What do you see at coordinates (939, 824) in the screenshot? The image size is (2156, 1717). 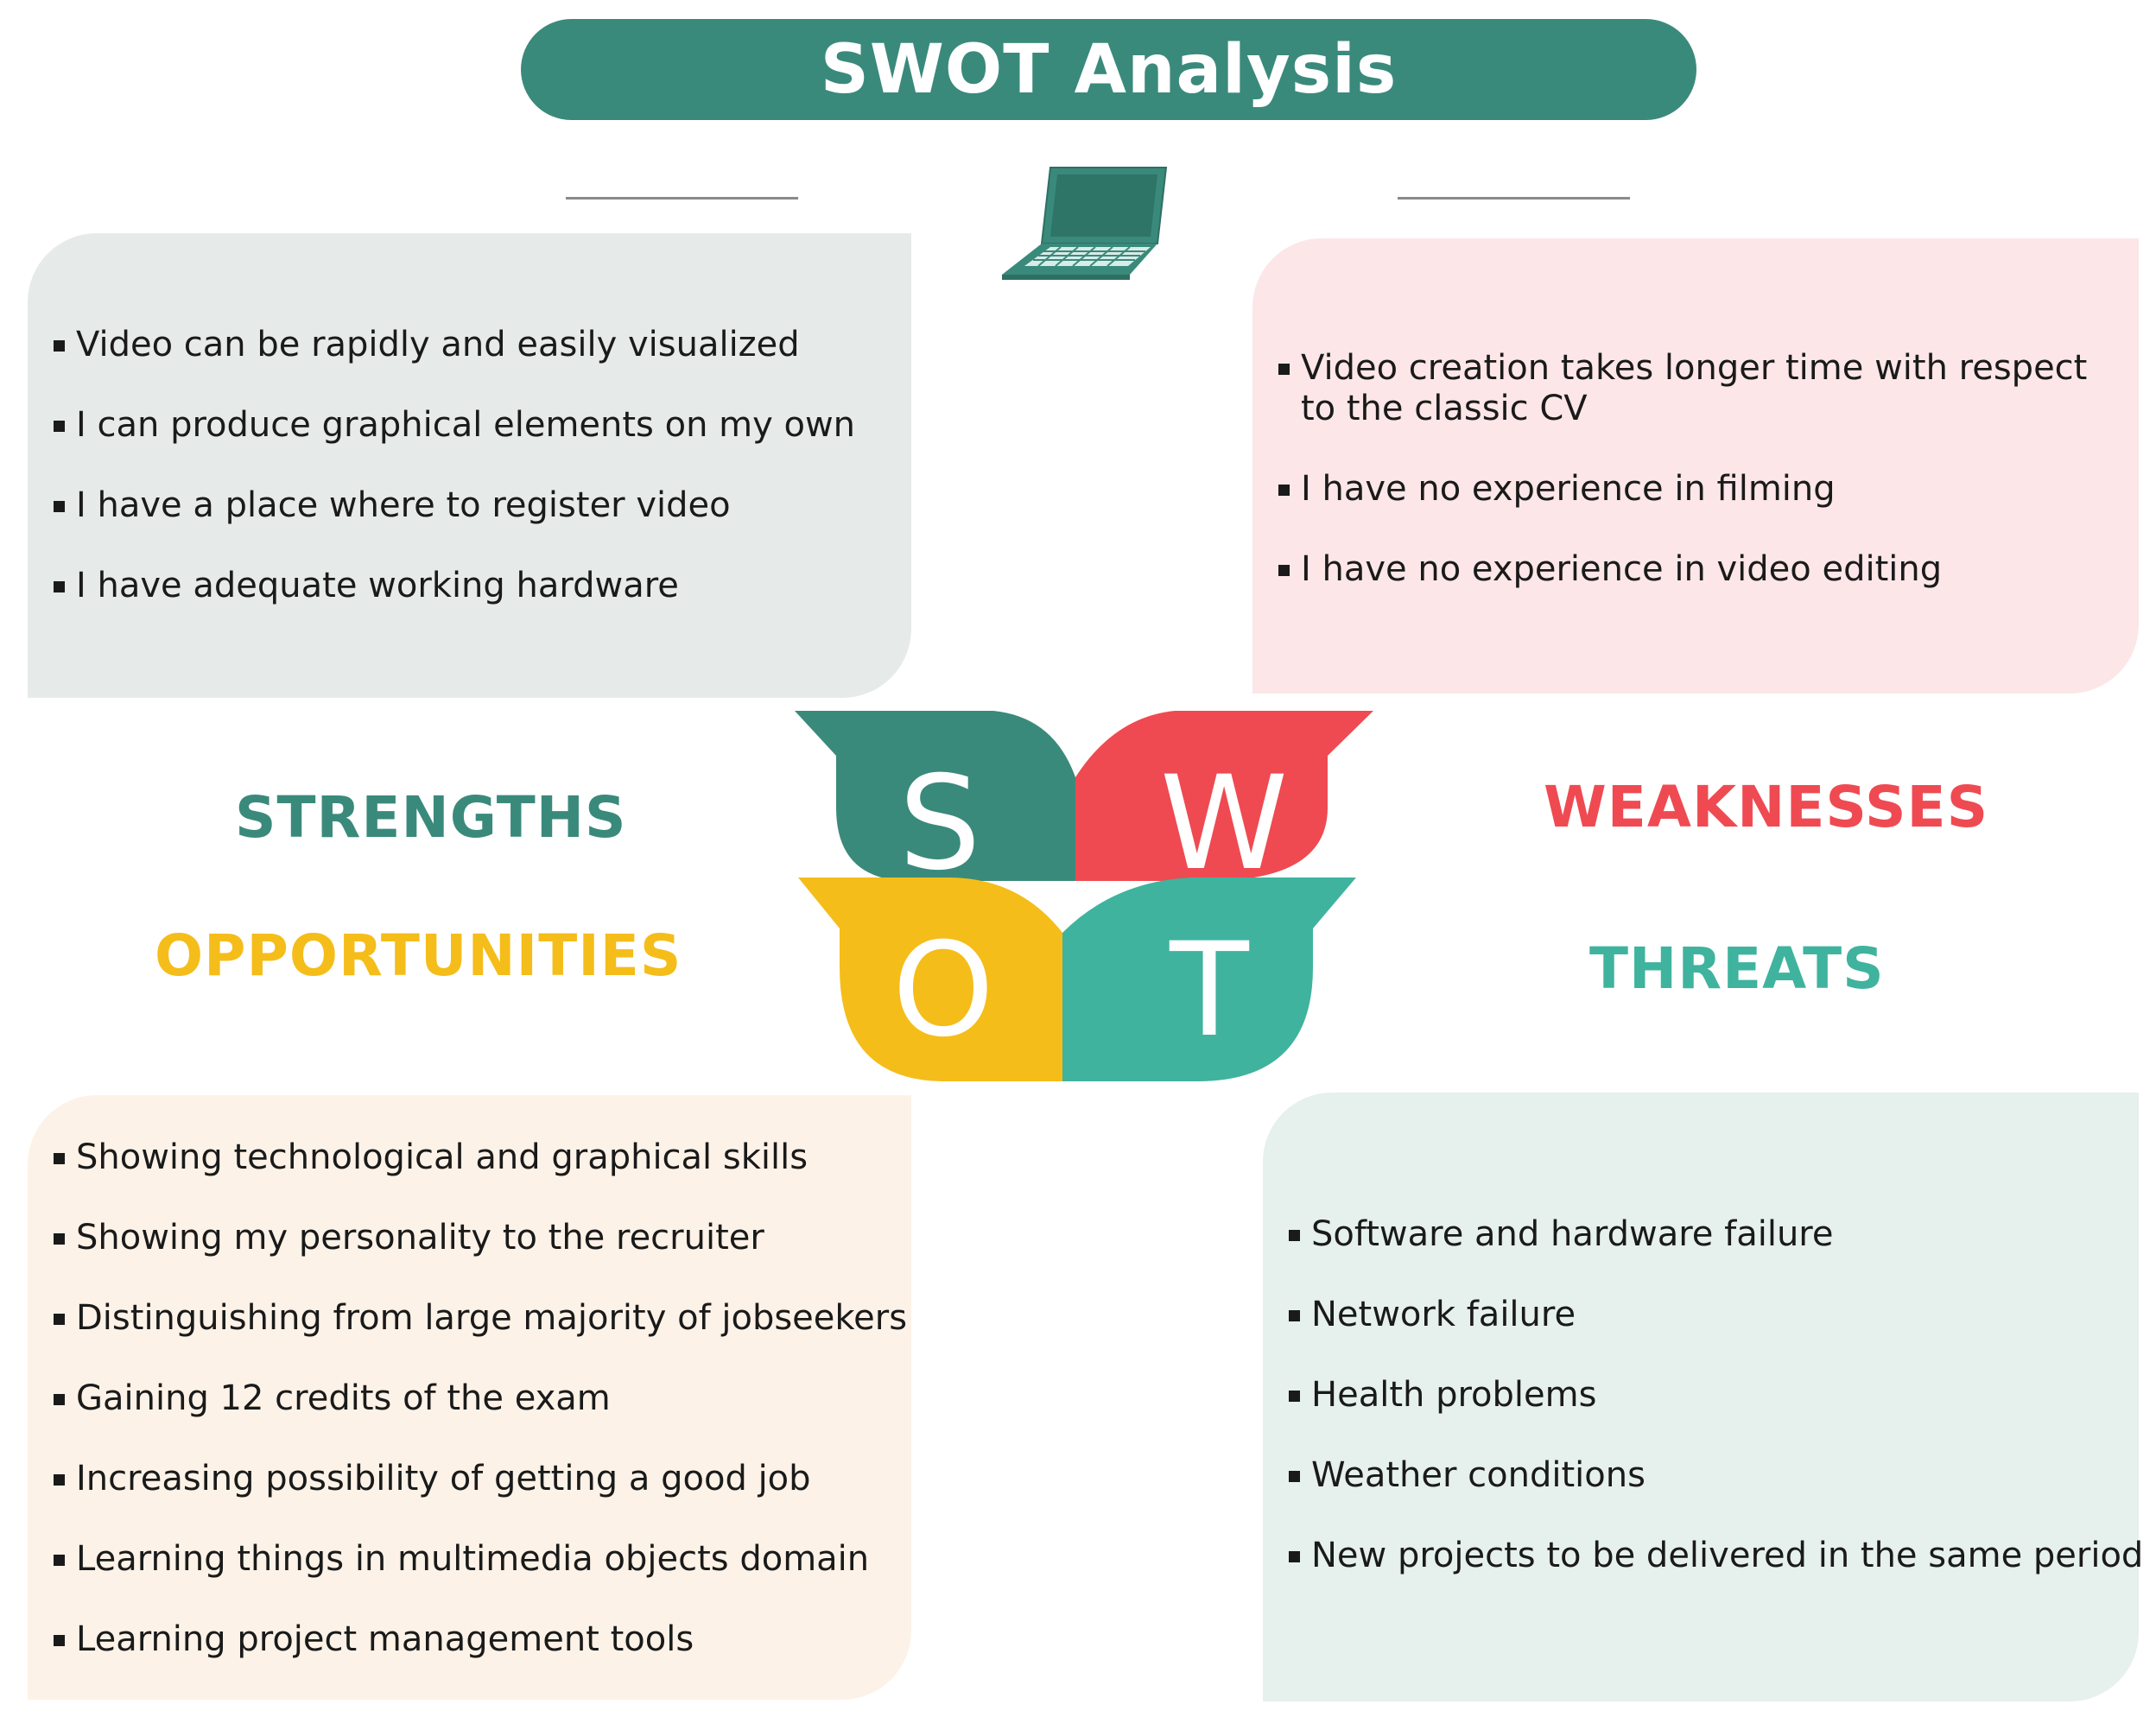 I see `swot-letter-s: S` at bounding box center [939, 824].